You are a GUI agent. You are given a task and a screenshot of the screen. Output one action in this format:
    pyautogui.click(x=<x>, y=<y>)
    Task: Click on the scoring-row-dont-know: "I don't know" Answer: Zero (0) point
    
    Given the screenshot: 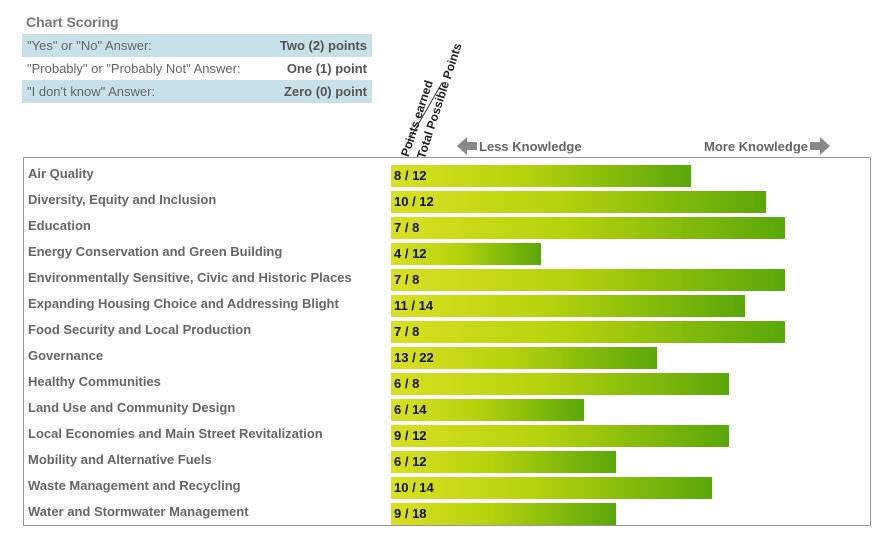 What is the action you would take?
    pyautogui.click(x=197, y=91)
    